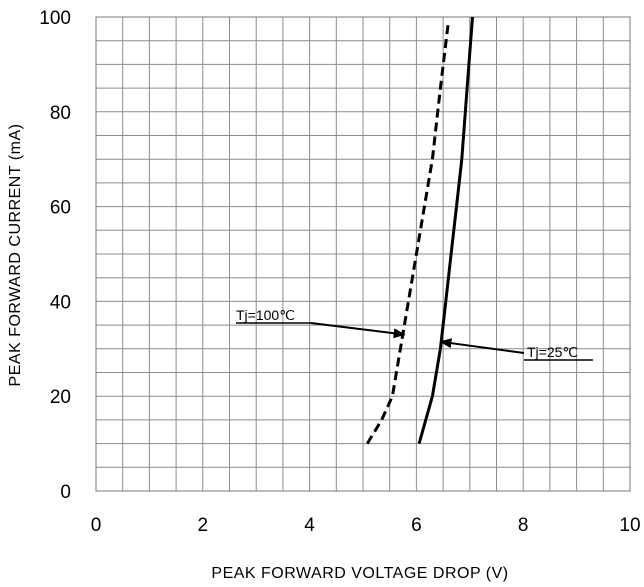  Describe the element at coordinates (523, 525) in the screenshot. I see `x-tick-label: 8` at that location.